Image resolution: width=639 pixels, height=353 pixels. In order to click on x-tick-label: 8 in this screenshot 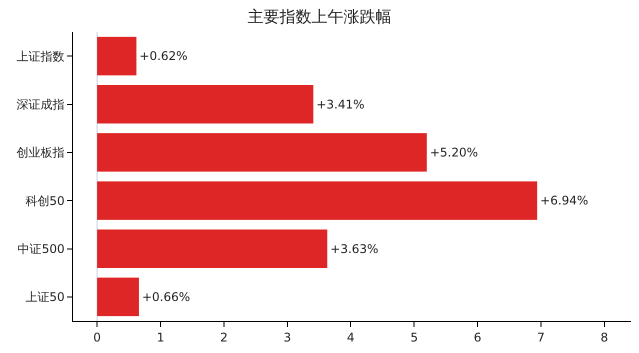, I will do `click(604, 337)`.